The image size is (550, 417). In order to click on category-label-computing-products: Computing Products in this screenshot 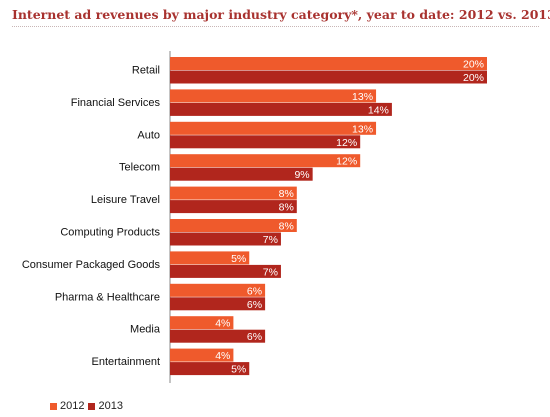, I will do `click(110, 233)`.